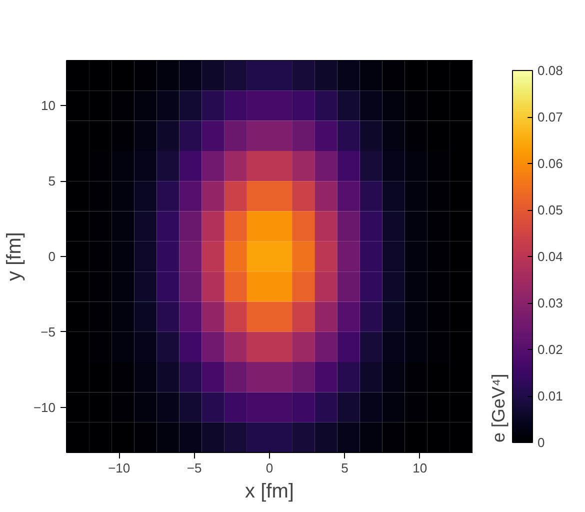 The image size is (585, 512). I want to click on x-tick-label: −5, so click(194, 468).